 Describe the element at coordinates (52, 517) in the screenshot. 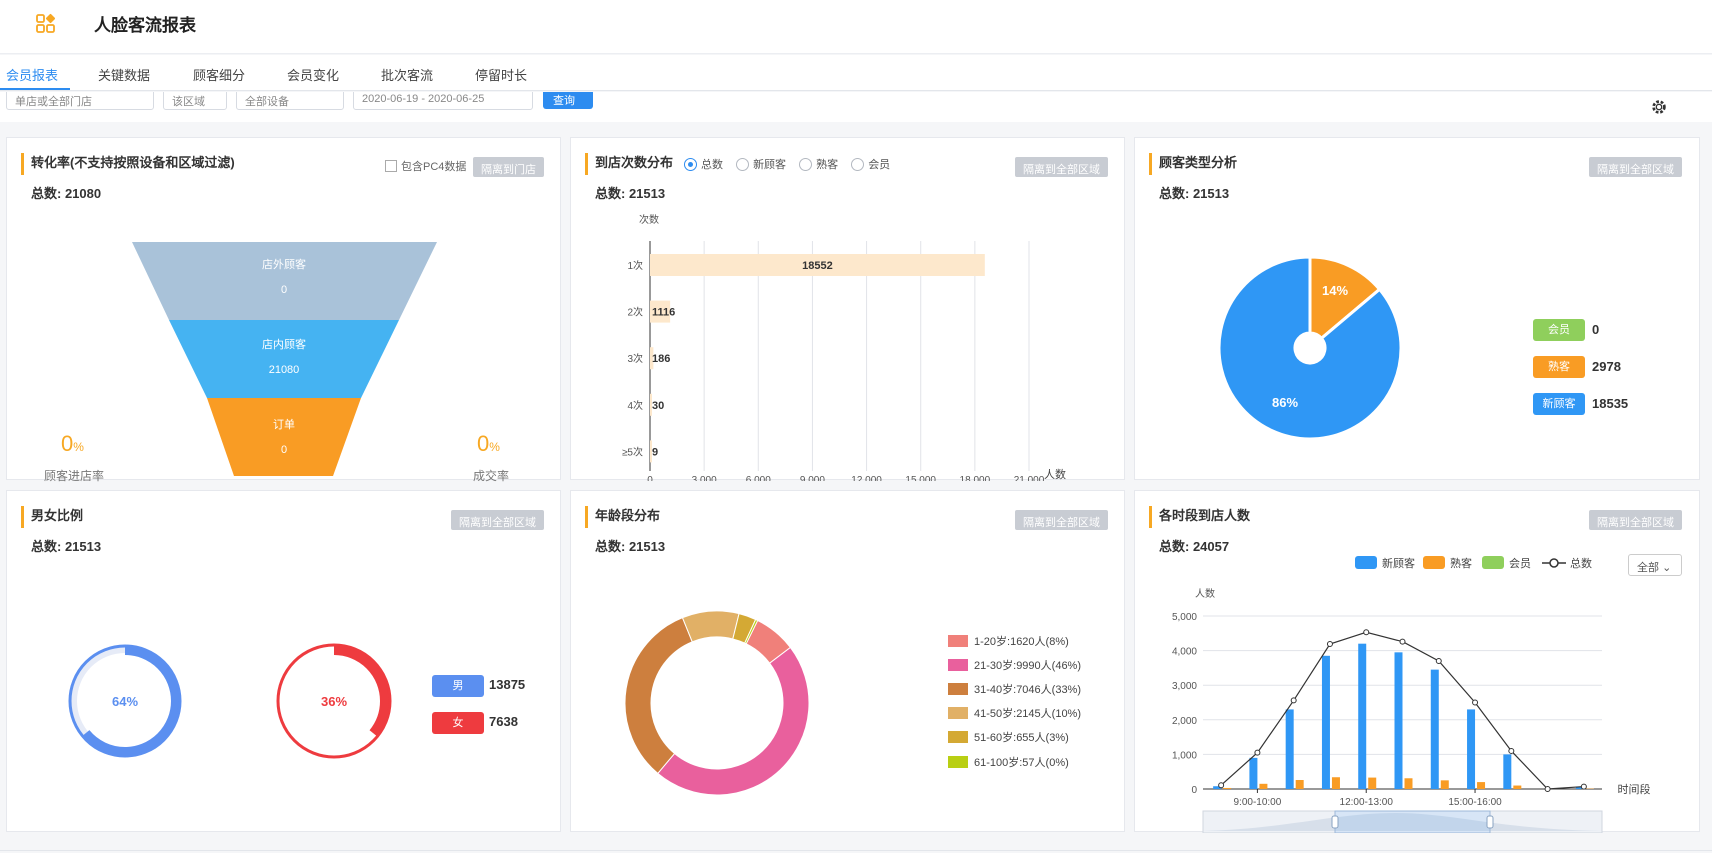

I see `gender-title: 男女比例` at that location.